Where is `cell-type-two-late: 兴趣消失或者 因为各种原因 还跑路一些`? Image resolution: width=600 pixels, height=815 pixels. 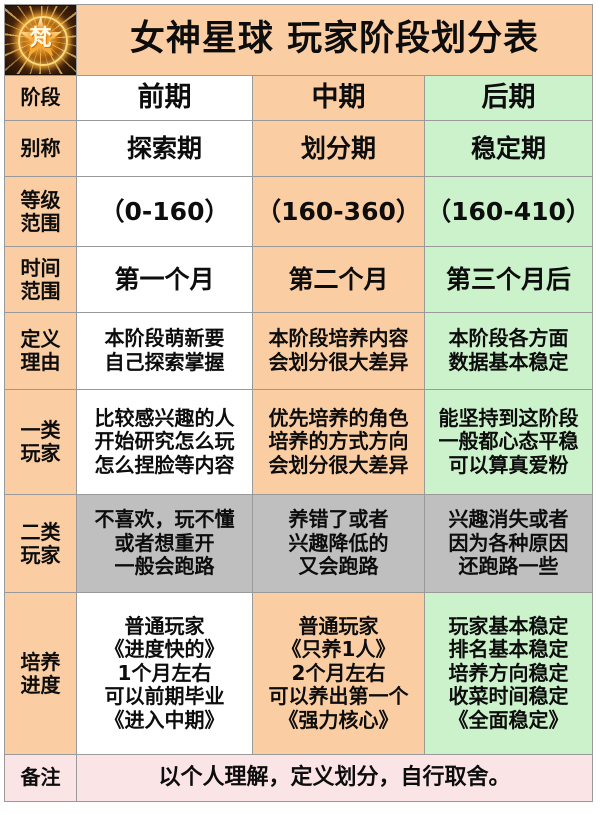 cell-type-two-late: 兴趣消失或者 因为各种原因 还跑路一些 is located at coordinates (508, 543).